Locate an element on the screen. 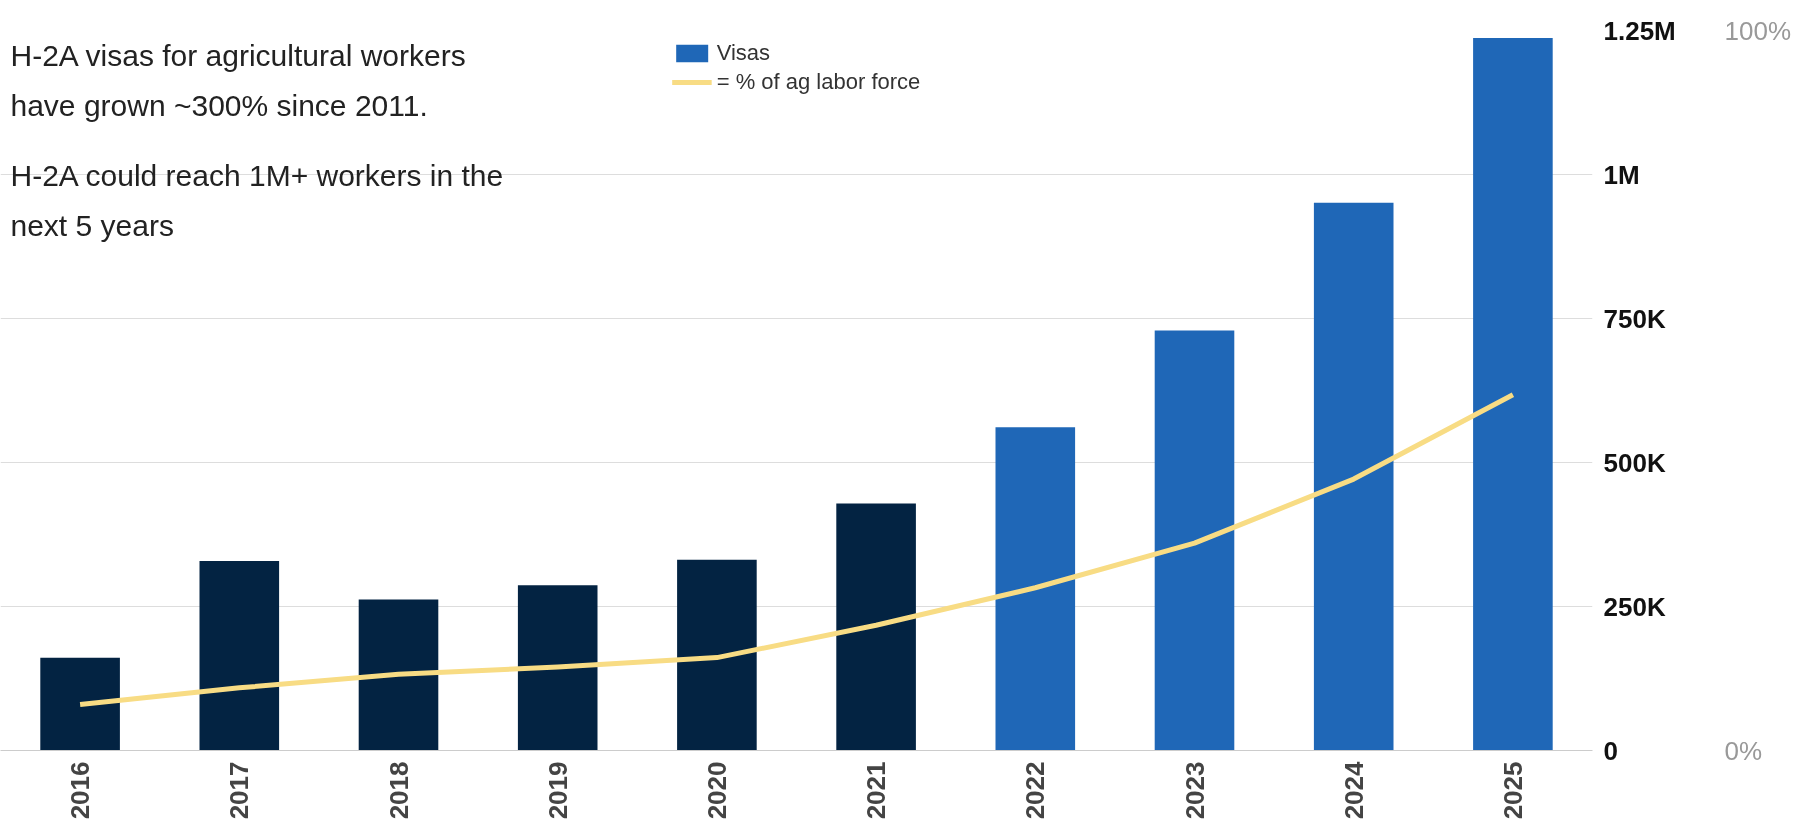 This screenshot has height=822, width=1793. y-tick-label: 500K is located at coordinates (1634, 462).